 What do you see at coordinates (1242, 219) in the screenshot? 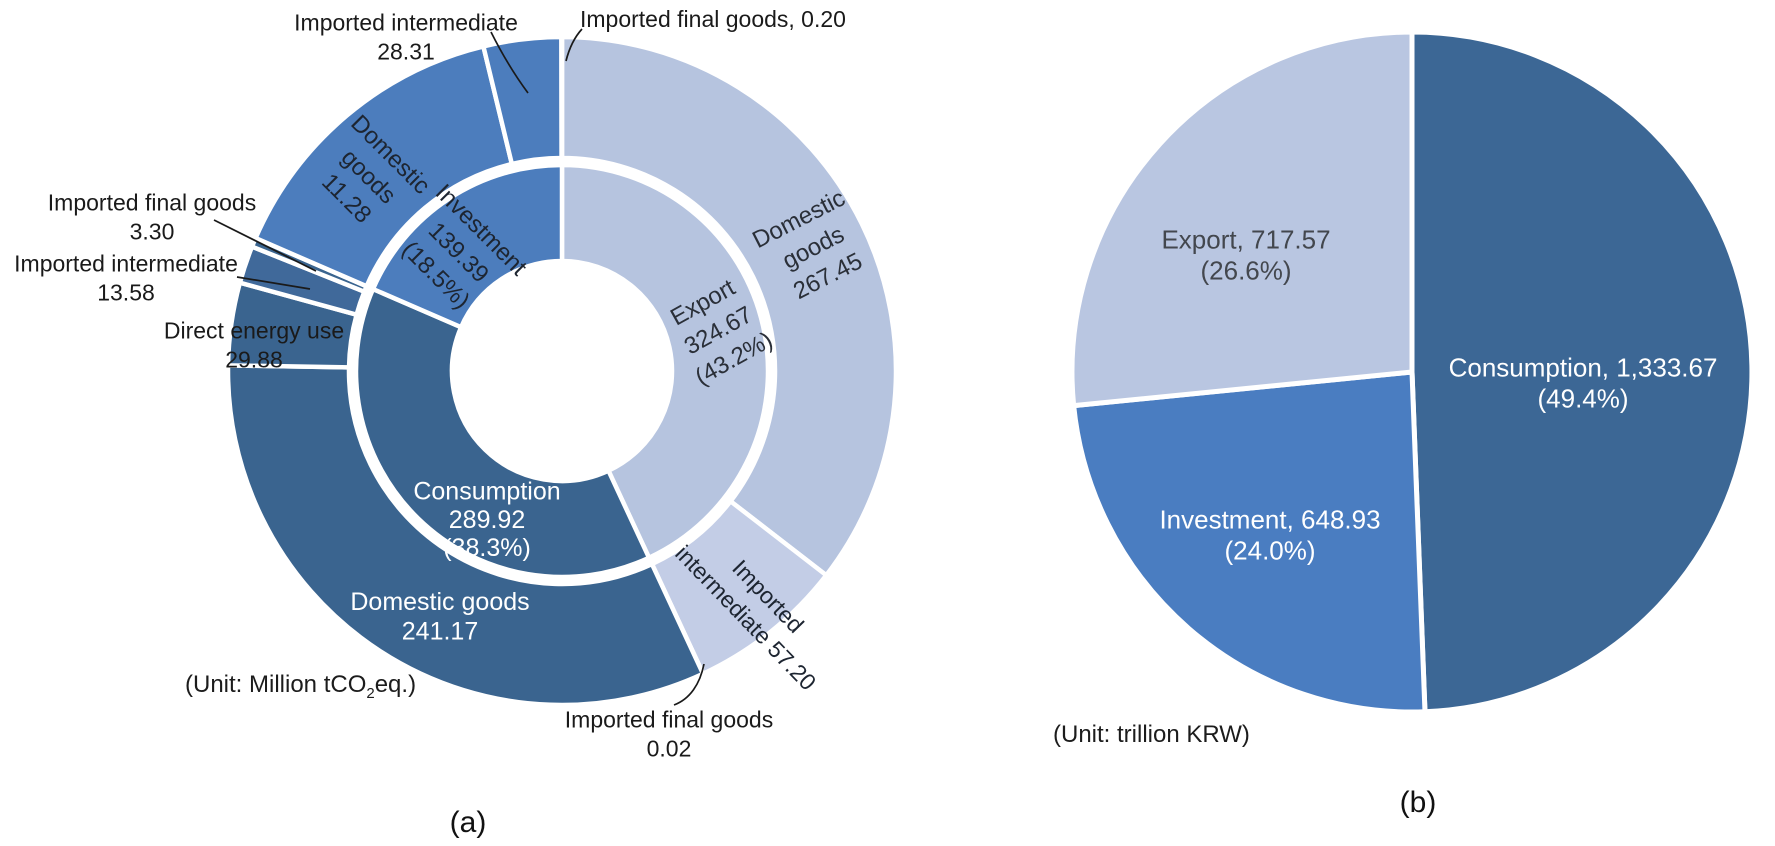
I see `pie-slice-export` at bounding box center [1242, 219].